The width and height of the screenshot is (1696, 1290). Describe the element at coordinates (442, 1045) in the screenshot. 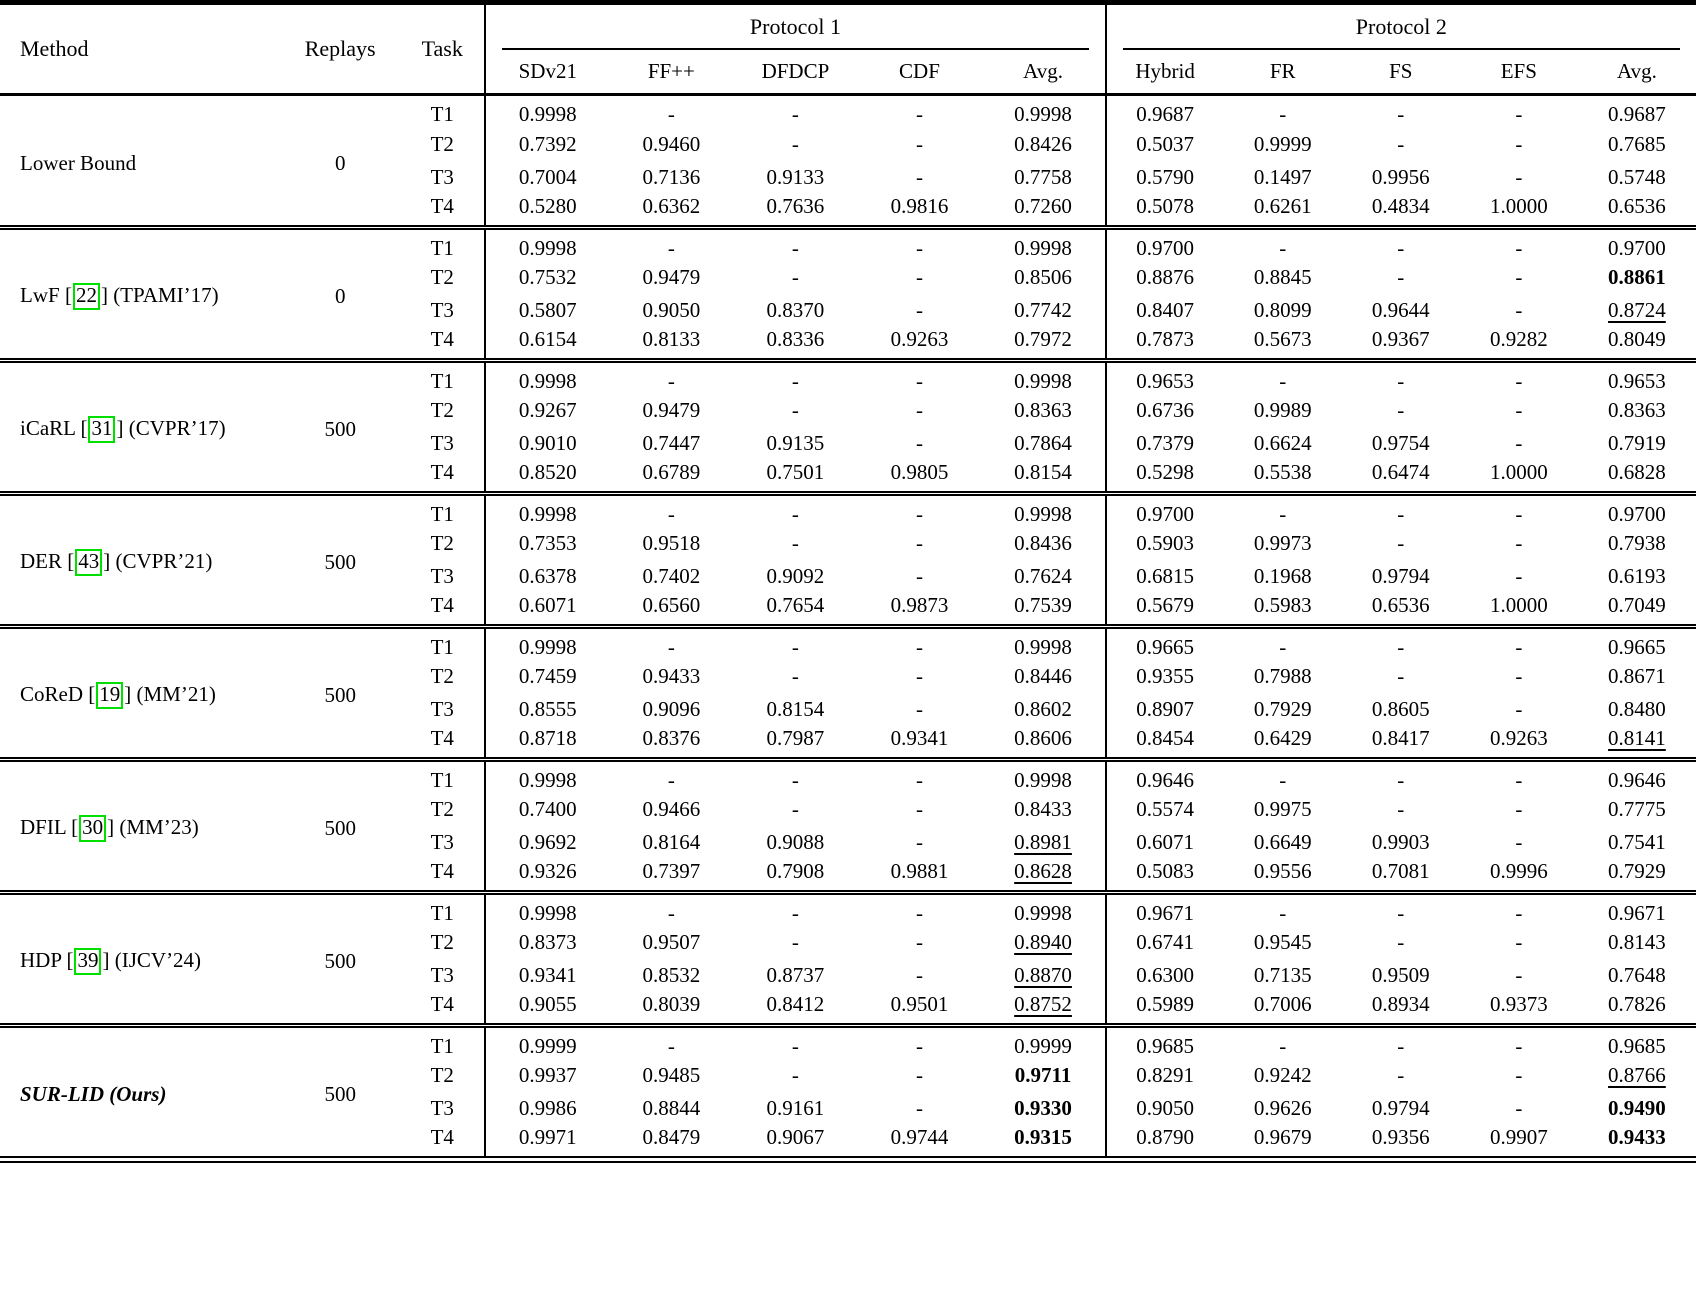

I see `task-cell: T1` at that location.